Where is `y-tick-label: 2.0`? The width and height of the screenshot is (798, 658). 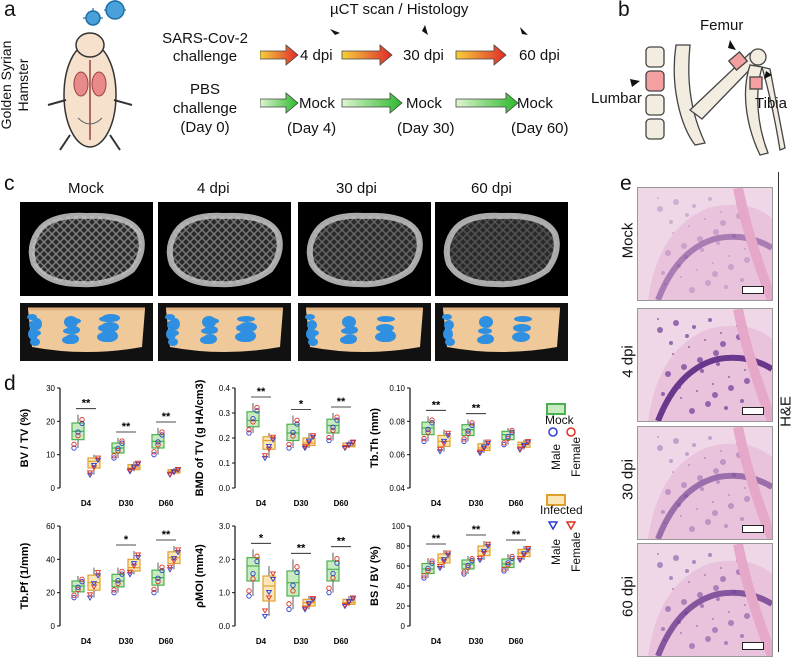 y-tick-label: 2.0 is located at coordinates (225, 559).